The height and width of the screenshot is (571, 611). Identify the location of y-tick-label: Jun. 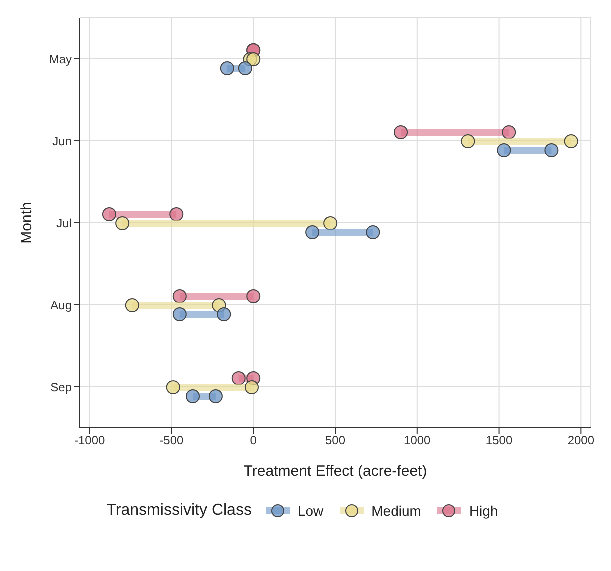
(62, 141).